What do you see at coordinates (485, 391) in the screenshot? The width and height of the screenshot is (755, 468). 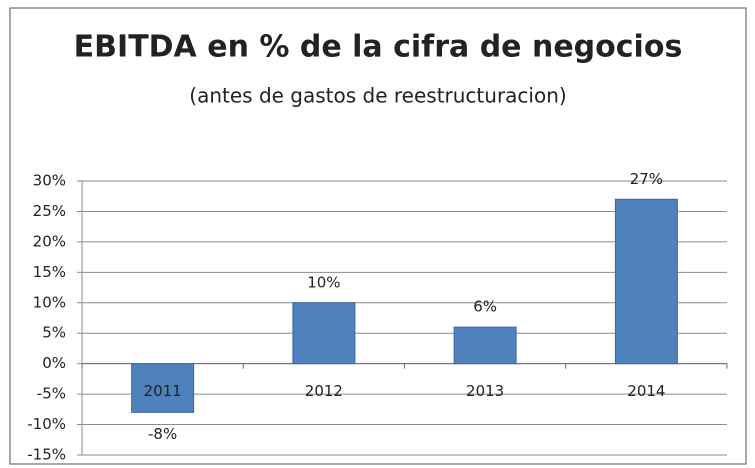 I see `x-tick-label: 2013` at bounding box center [485, 391].